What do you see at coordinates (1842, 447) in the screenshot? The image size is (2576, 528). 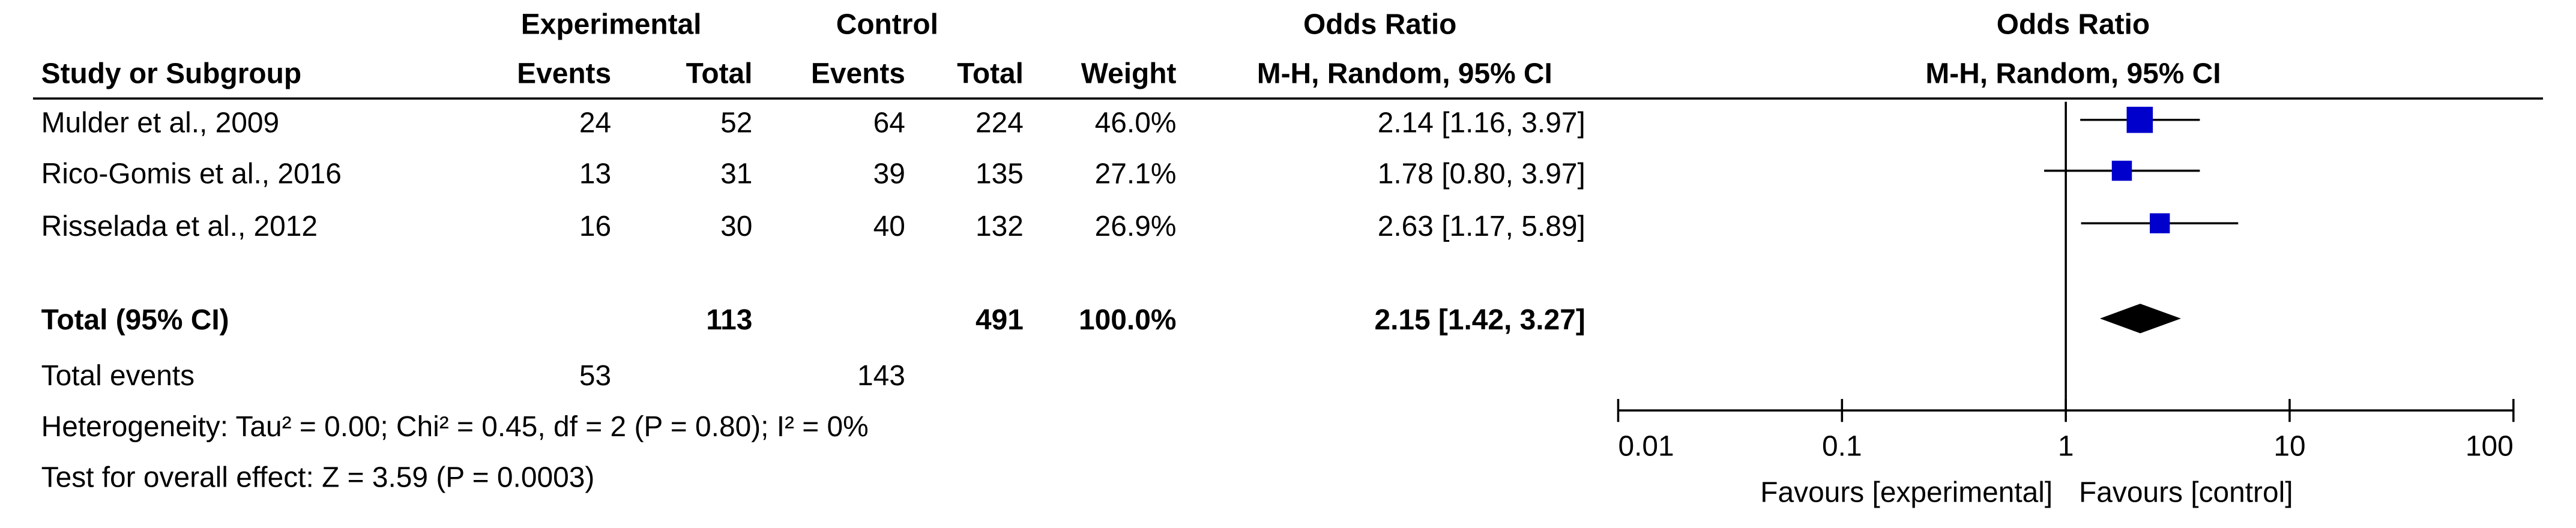 I see `x-tick-label: 0.1` at bounding box center [1842, 447].